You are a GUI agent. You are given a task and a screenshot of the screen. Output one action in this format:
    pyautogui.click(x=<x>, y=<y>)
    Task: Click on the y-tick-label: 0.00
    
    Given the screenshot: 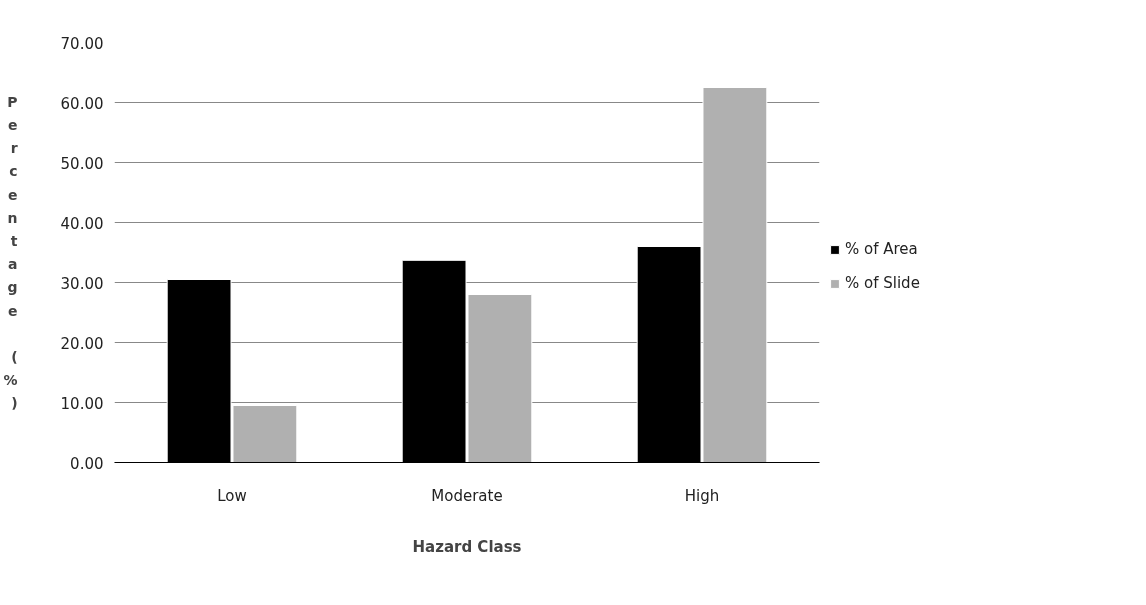 What is the action you would take?
    pyautogui.click(x=87, y=463)
    